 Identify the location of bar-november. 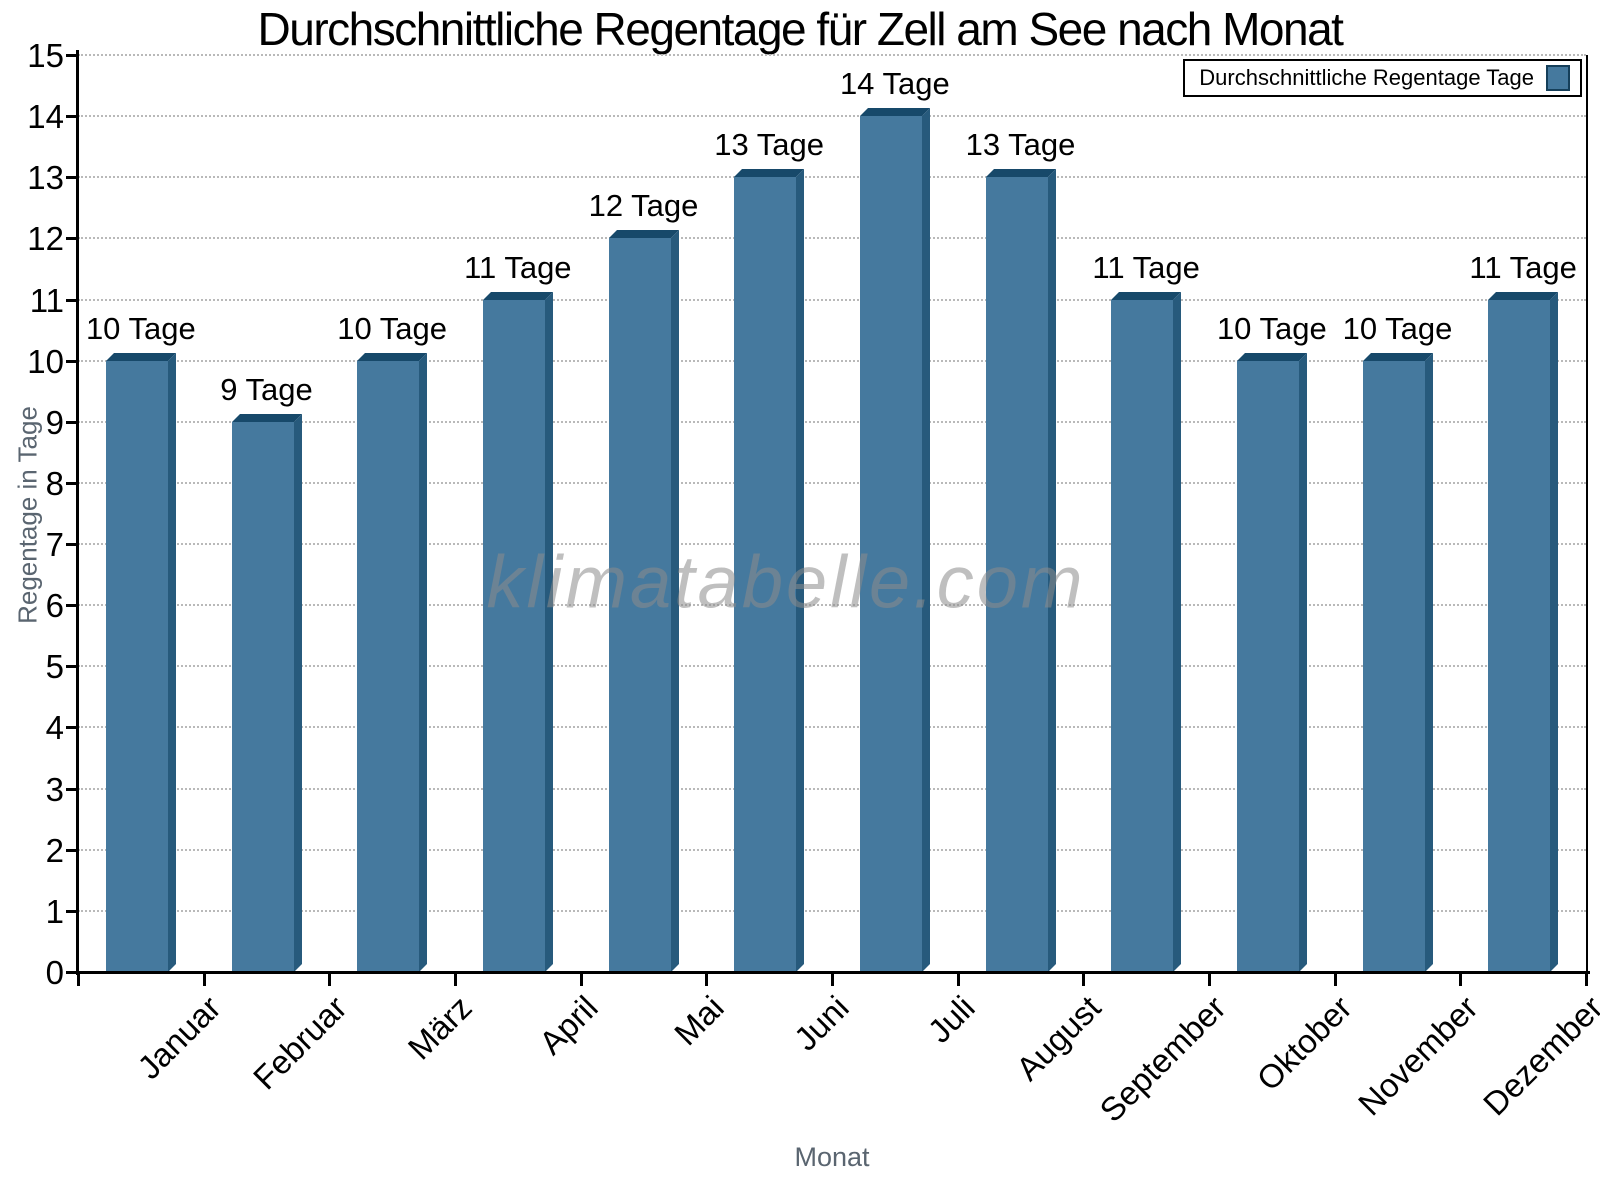
(1393, 666).